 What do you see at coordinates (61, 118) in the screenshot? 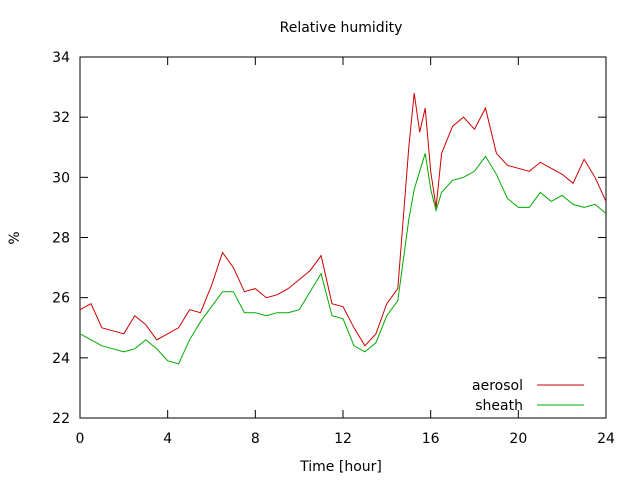
I see `y-tick-label: 32` at bounding box center [61, 118].